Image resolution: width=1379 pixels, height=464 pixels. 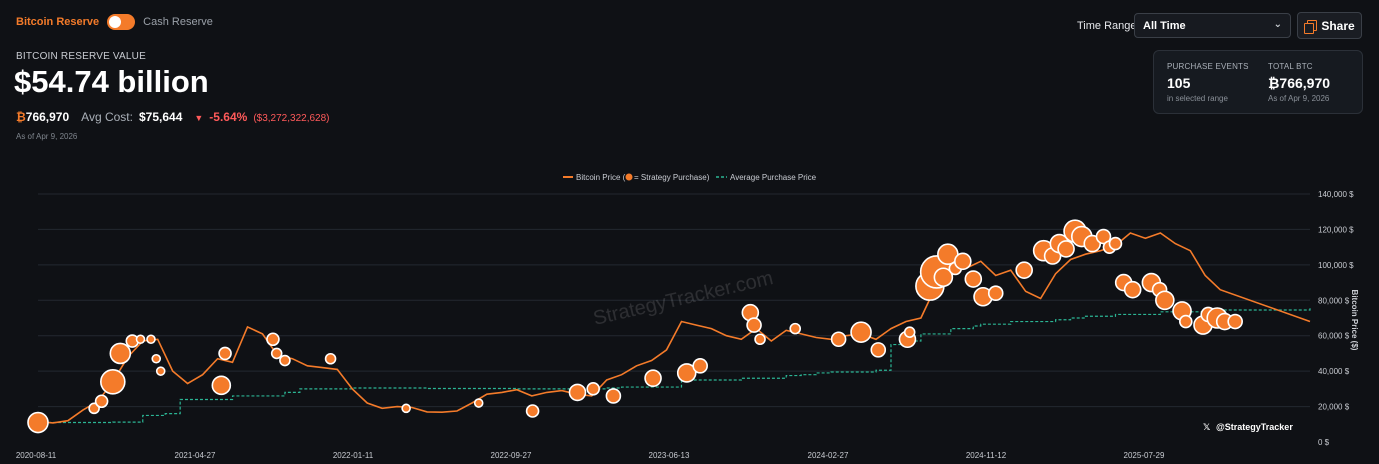 What do you see at coordinates (1329, 25) in the screenshot?
I see `share-button: Share` at bounding box center [1329, 25].